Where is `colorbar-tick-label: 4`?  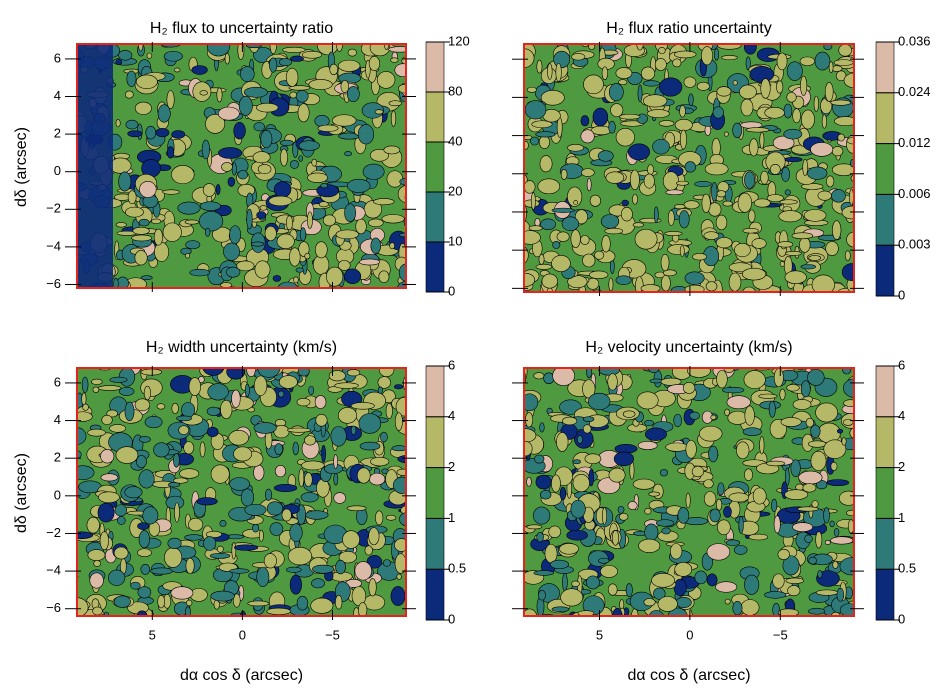
colorbar-tick-label: 4 is located at coordinates (901, 415).